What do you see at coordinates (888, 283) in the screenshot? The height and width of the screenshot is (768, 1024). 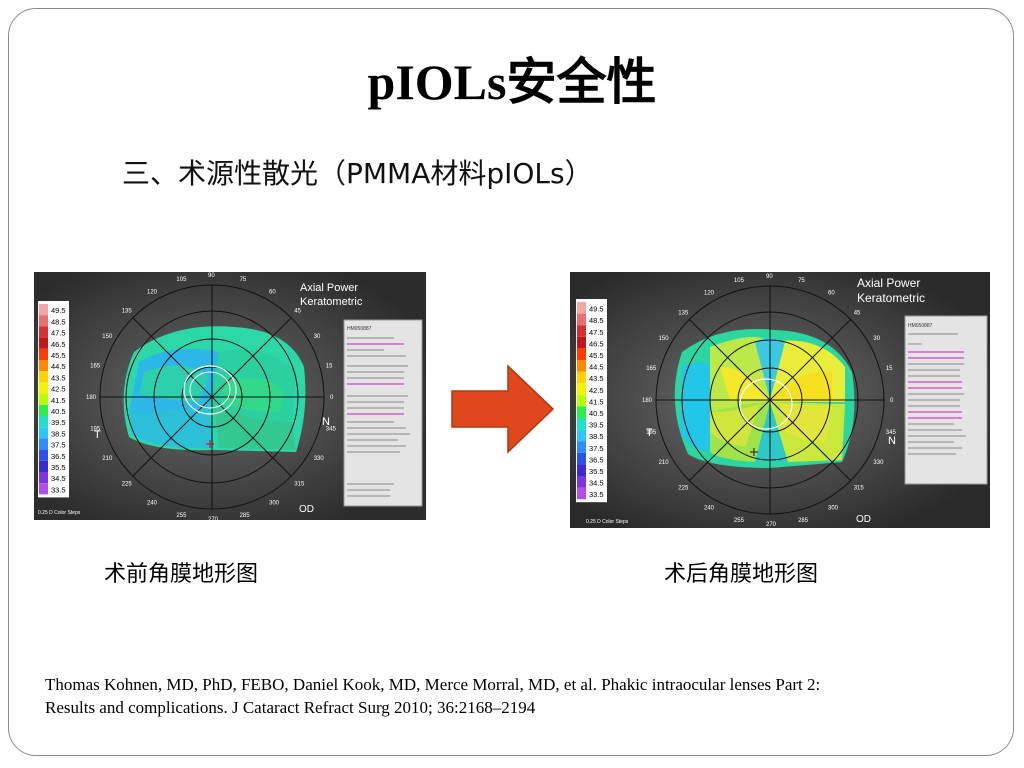 I see `map-header-line1: Axial Power` at bounding box center [888, 283].